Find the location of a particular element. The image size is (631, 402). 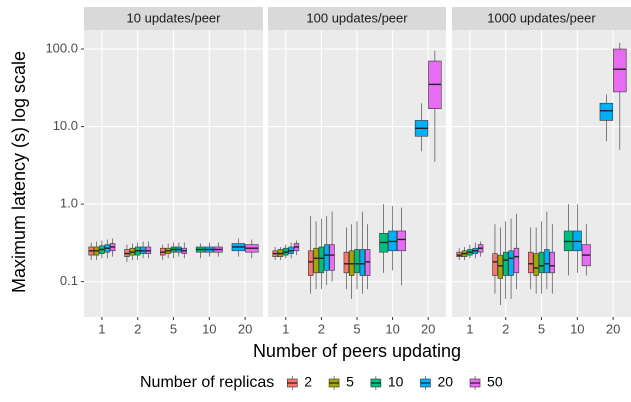

legend-label: 5 is located at coordinates (350, 382).